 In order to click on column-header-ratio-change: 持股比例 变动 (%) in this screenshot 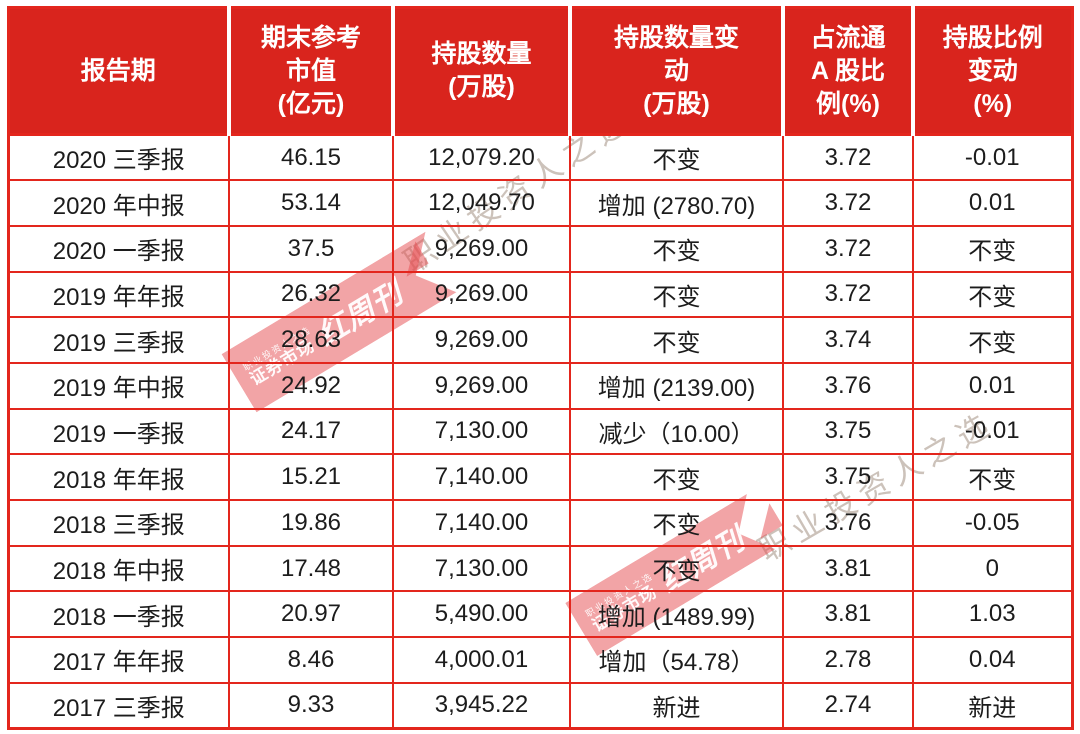, I will do `click(991, 71)`.